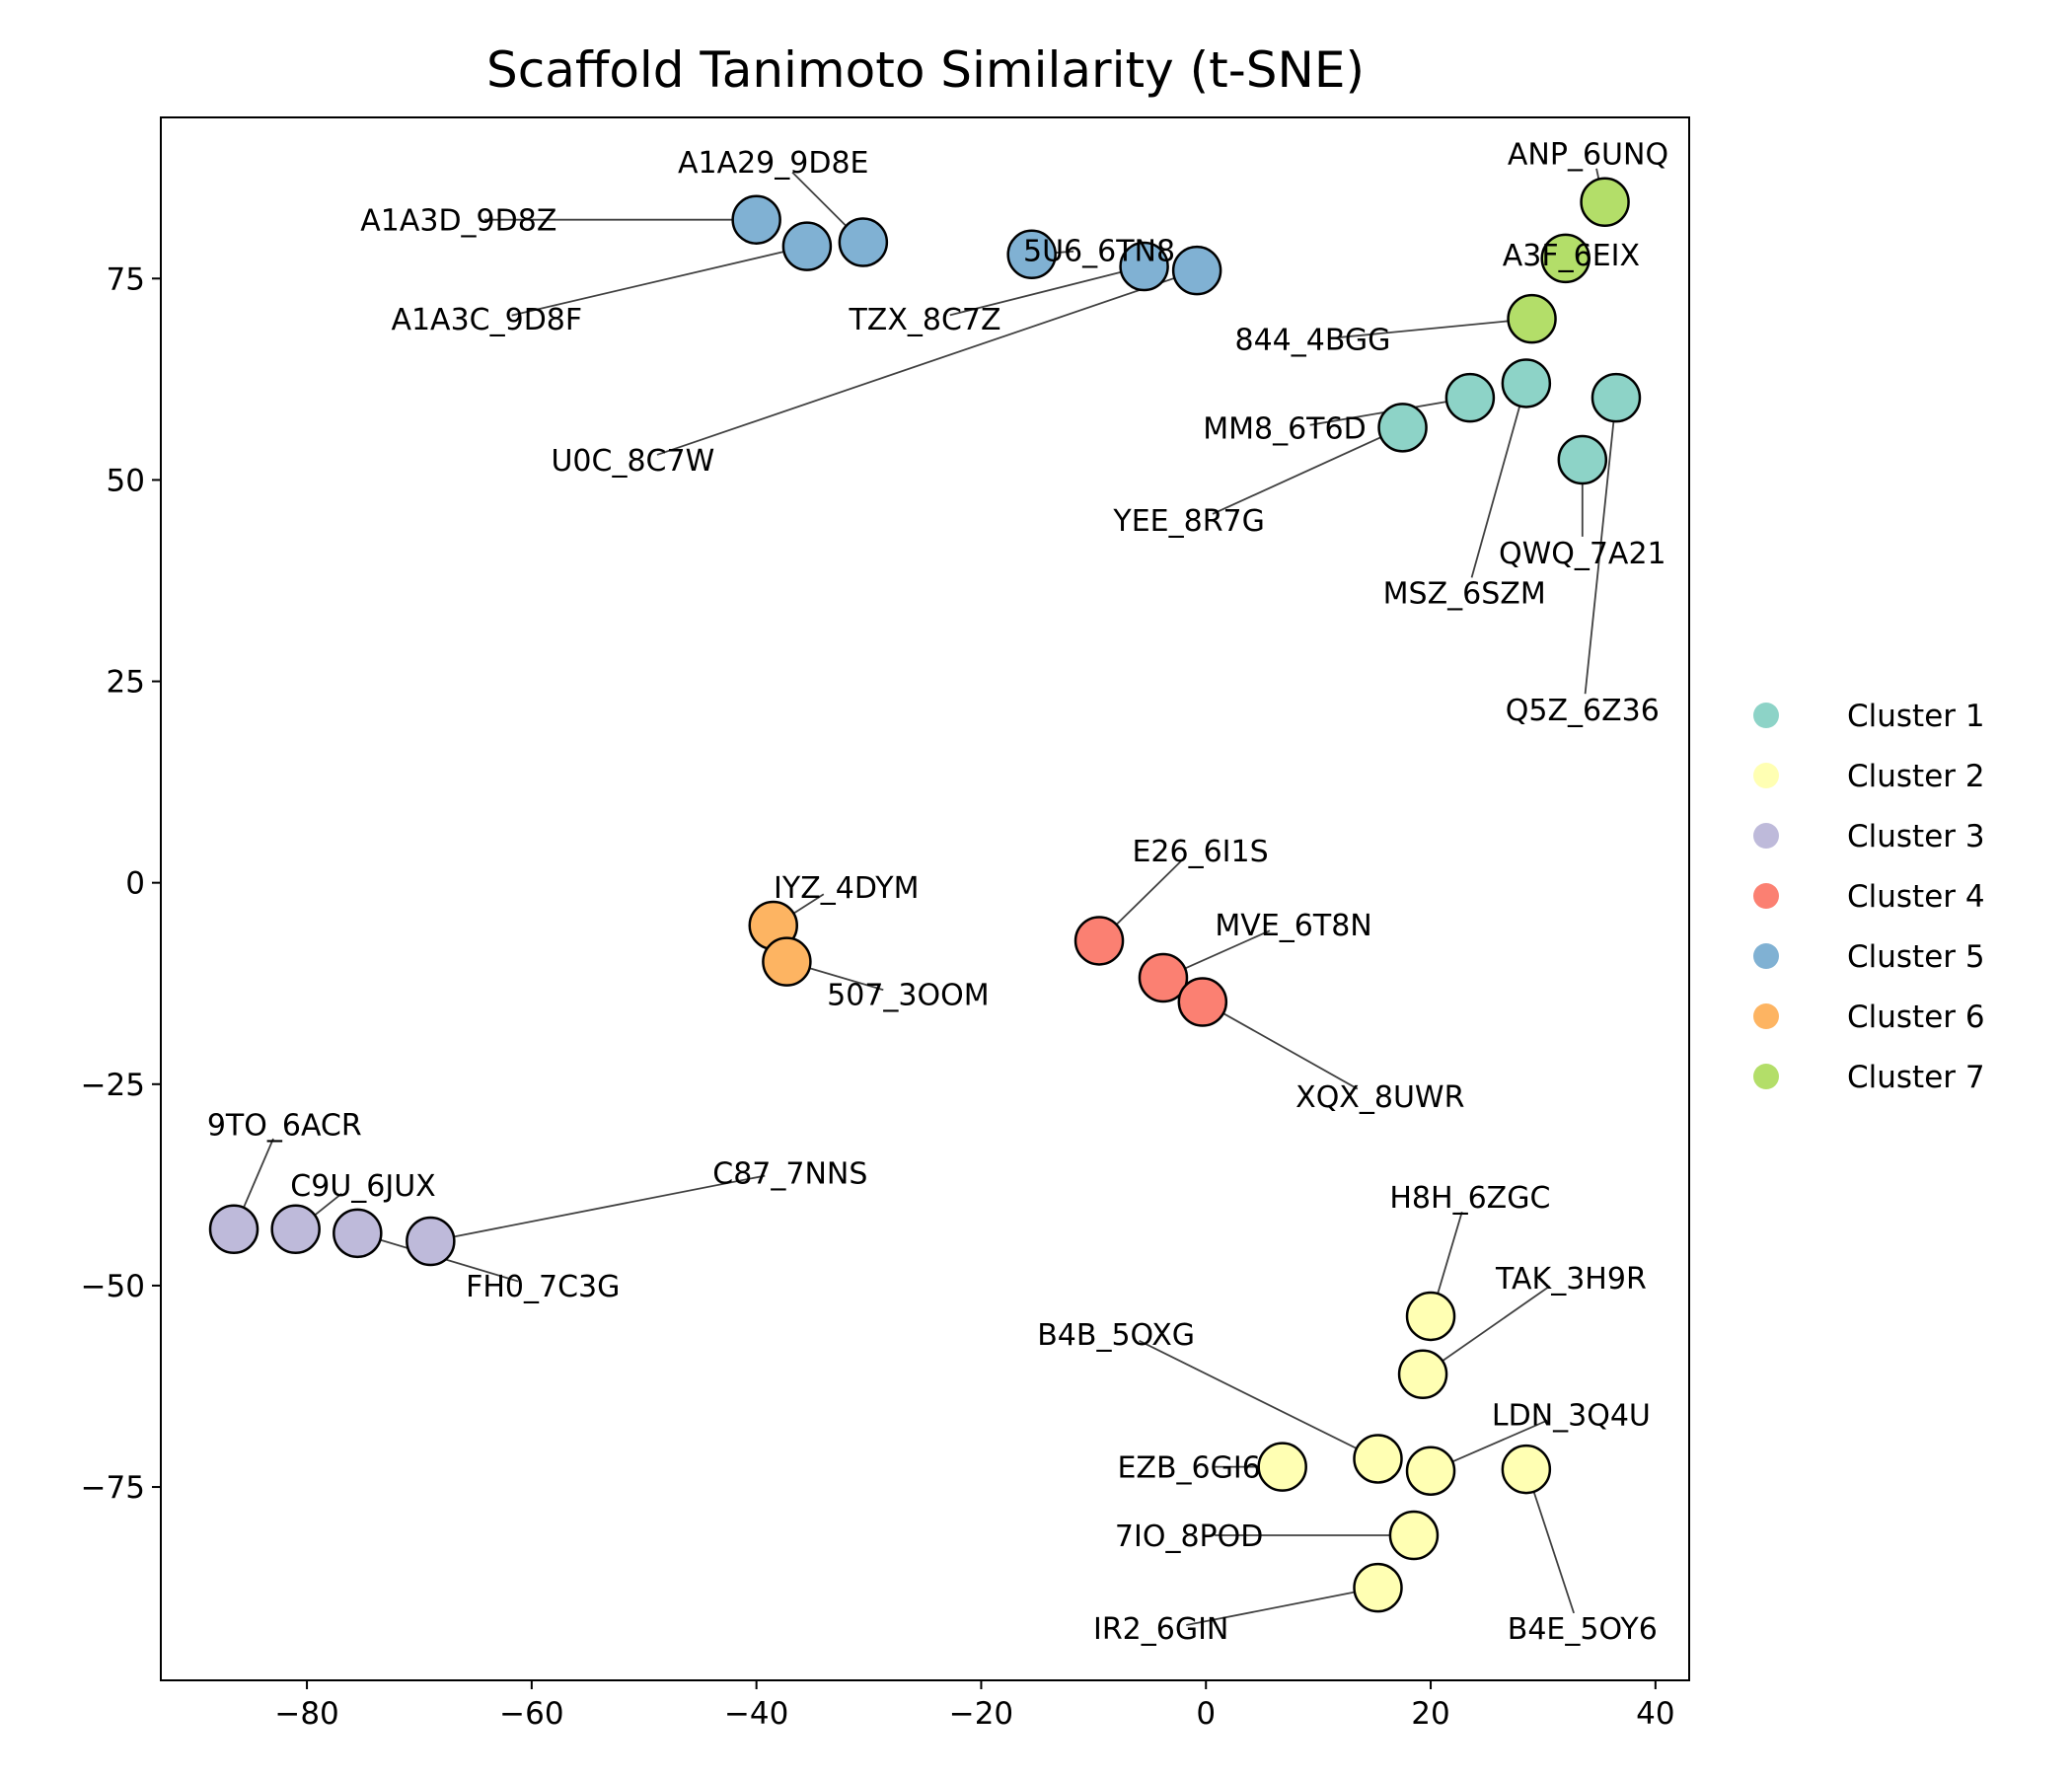  What do you see at coordinates (1380, 1097) in the screenshot?
I see `point-label: XQX_8UWR` at bounding box center [1380, 1097].